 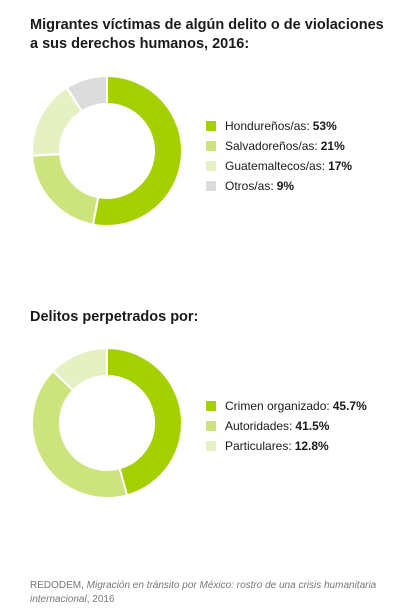 I want to click on chart-1-legend-item: Otros/as: 9%, so click(x=279, y=186).